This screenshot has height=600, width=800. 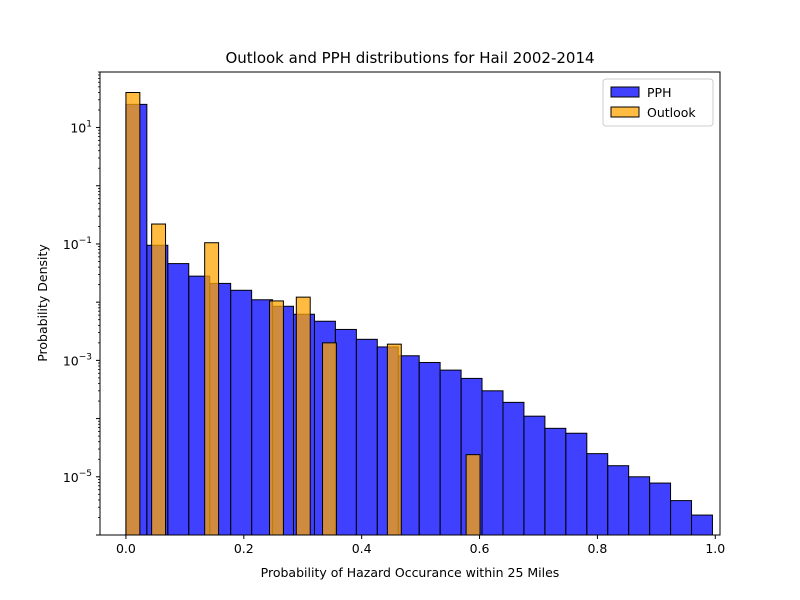 What do you see at coordinates (126, 548) in the screenshot?
I see `x-tick-label: 0.0` at bounding box center [126, 548].